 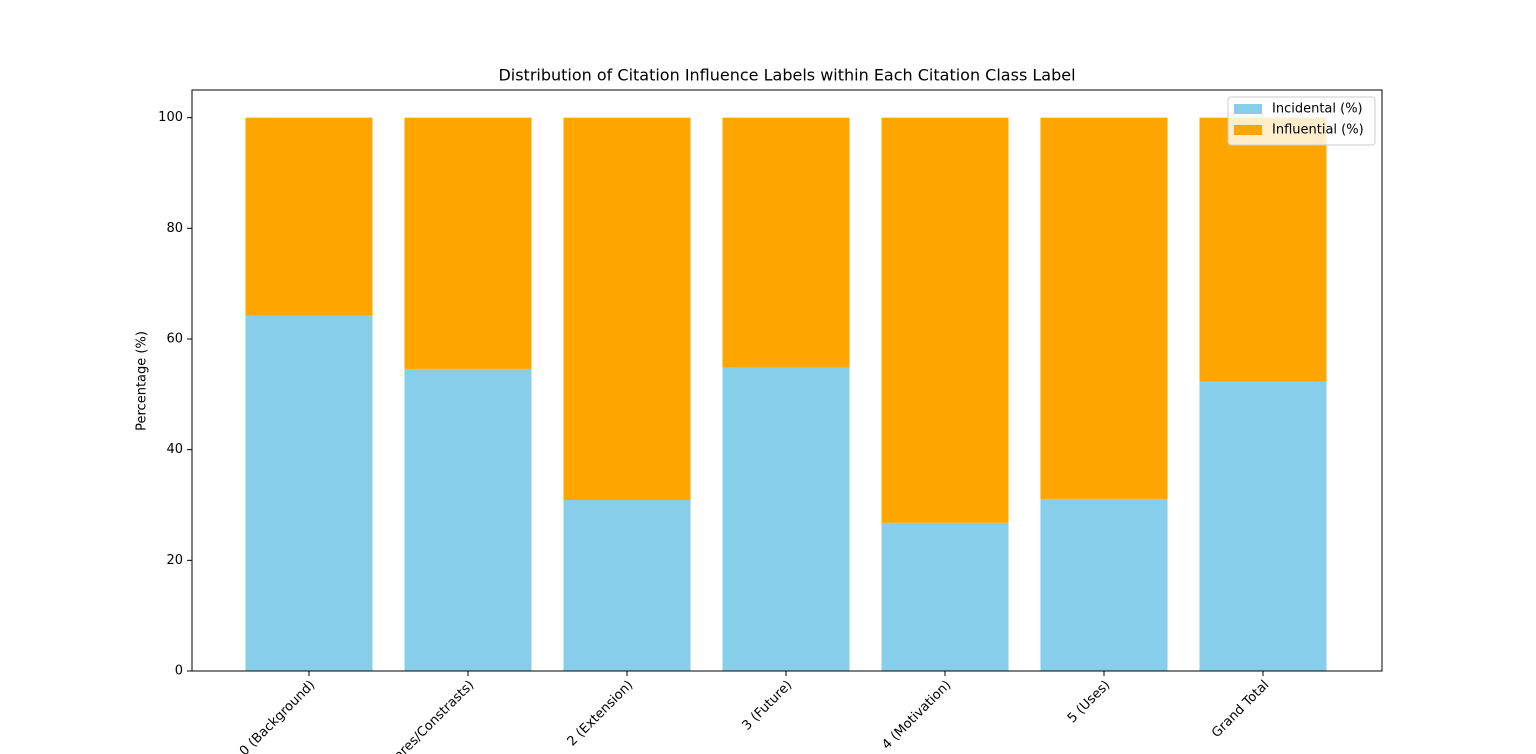 What do you see at coordinates (1317, 109) in the screenshot?
I see `legend-label: Incidental (%)` at bounding box center [1317, 109].